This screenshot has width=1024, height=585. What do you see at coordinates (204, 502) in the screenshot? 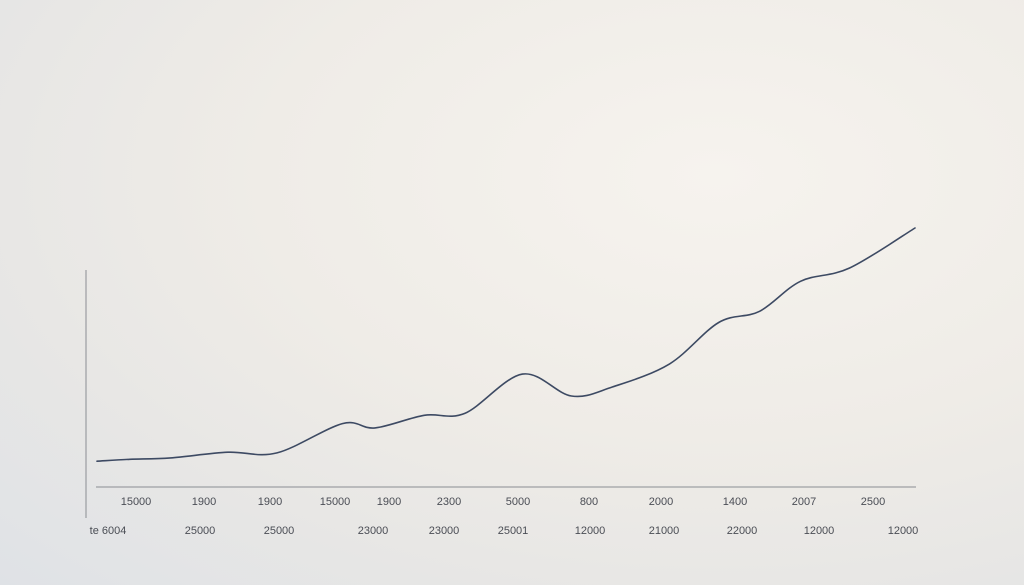
I see `x-tick-label-row1-2: 1900` at bounding box center [204, 502].